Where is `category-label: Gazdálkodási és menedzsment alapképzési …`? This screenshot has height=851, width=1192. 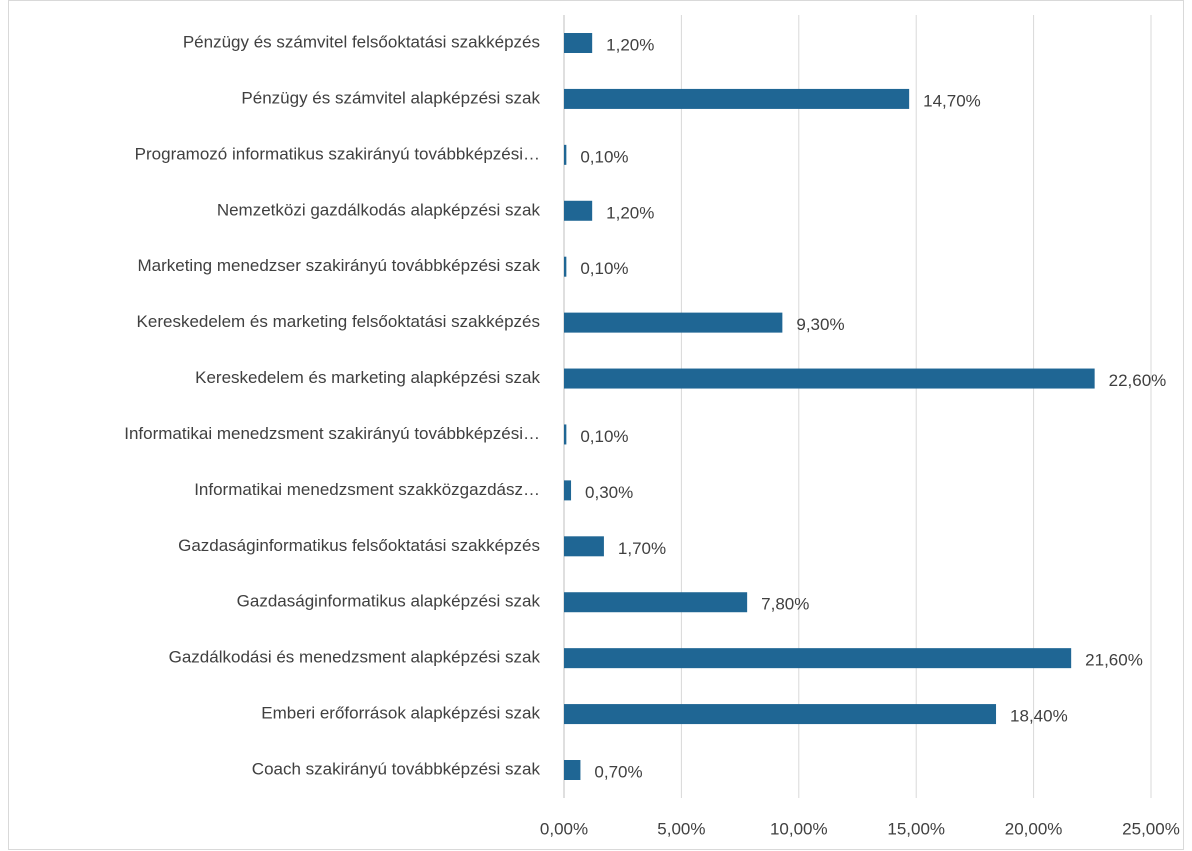 category-label: Gazdálkodási és menedzsment alapképzési … is located at coordinates (355, 657).